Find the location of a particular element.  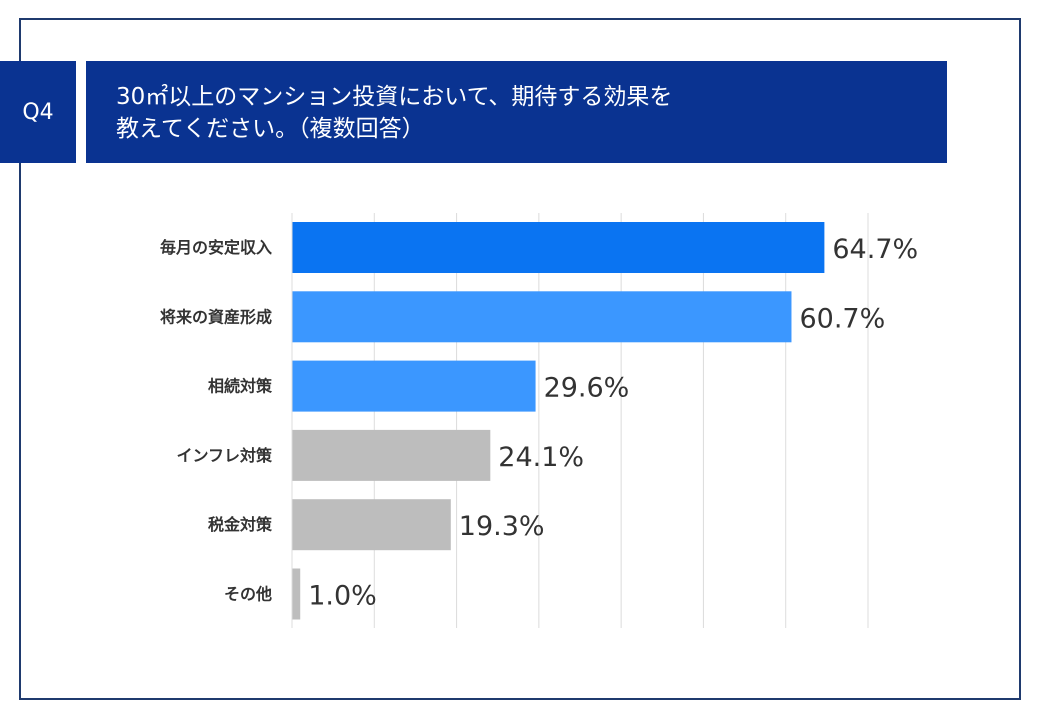

value-label: 64.7% is located at coordinates (875, 249).